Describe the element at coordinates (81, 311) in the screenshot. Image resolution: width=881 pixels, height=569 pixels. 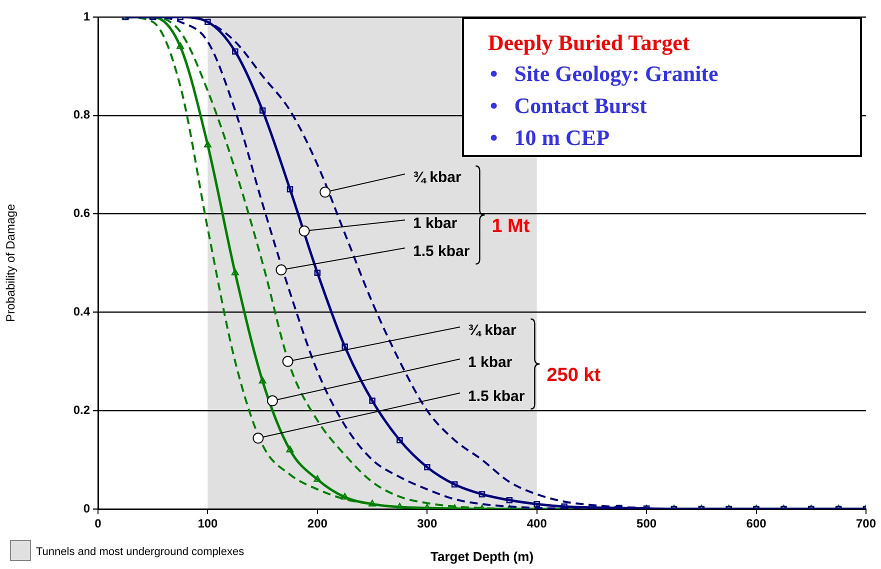
I see `y-tick-label: 0.4` at that location.